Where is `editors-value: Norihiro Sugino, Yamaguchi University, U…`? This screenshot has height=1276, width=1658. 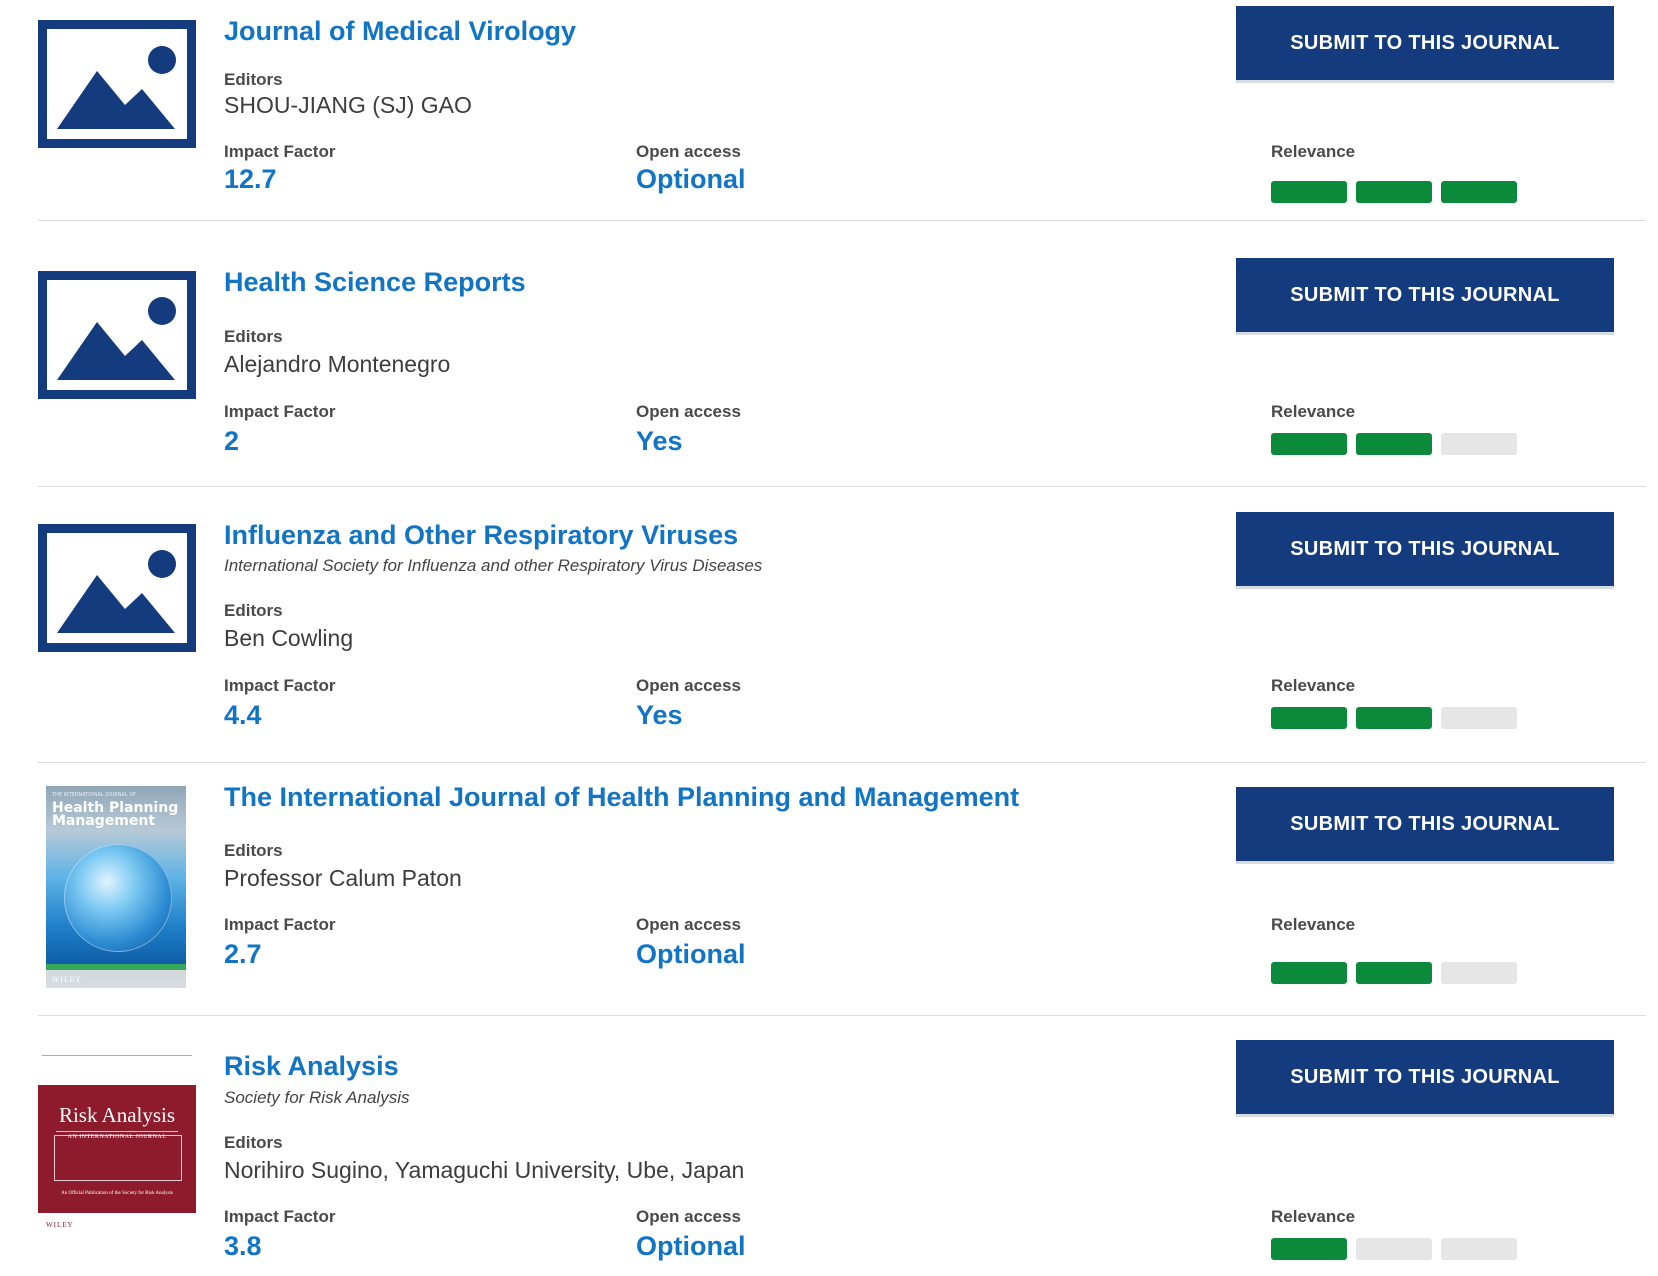
editors-value: Norihiro Sugino, Yamaguchi University, U… is located at coordinates (484, 1170).